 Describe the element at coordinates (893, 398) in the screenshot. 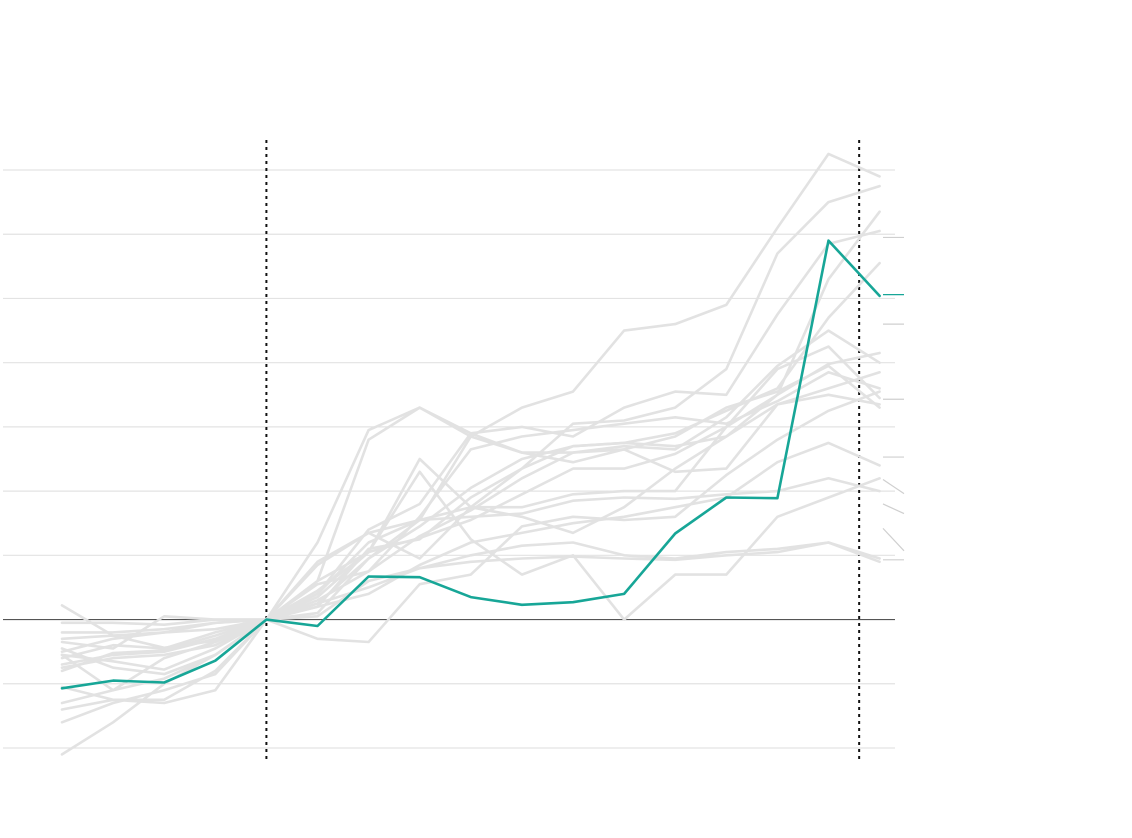

I see `end-label-ticks` at that location.